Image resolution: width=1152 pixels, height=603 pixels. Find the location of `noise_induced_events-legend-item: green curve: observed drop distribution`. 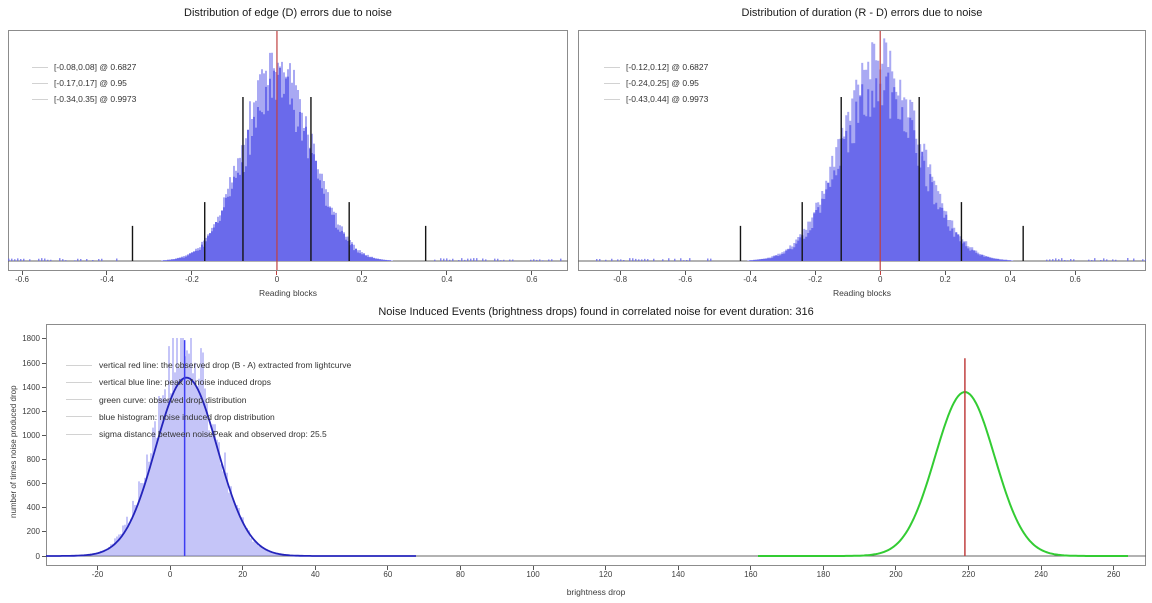

noise_induced_events-legend-item: green curve: observed drop distribution is located at coordinates (156, 400).